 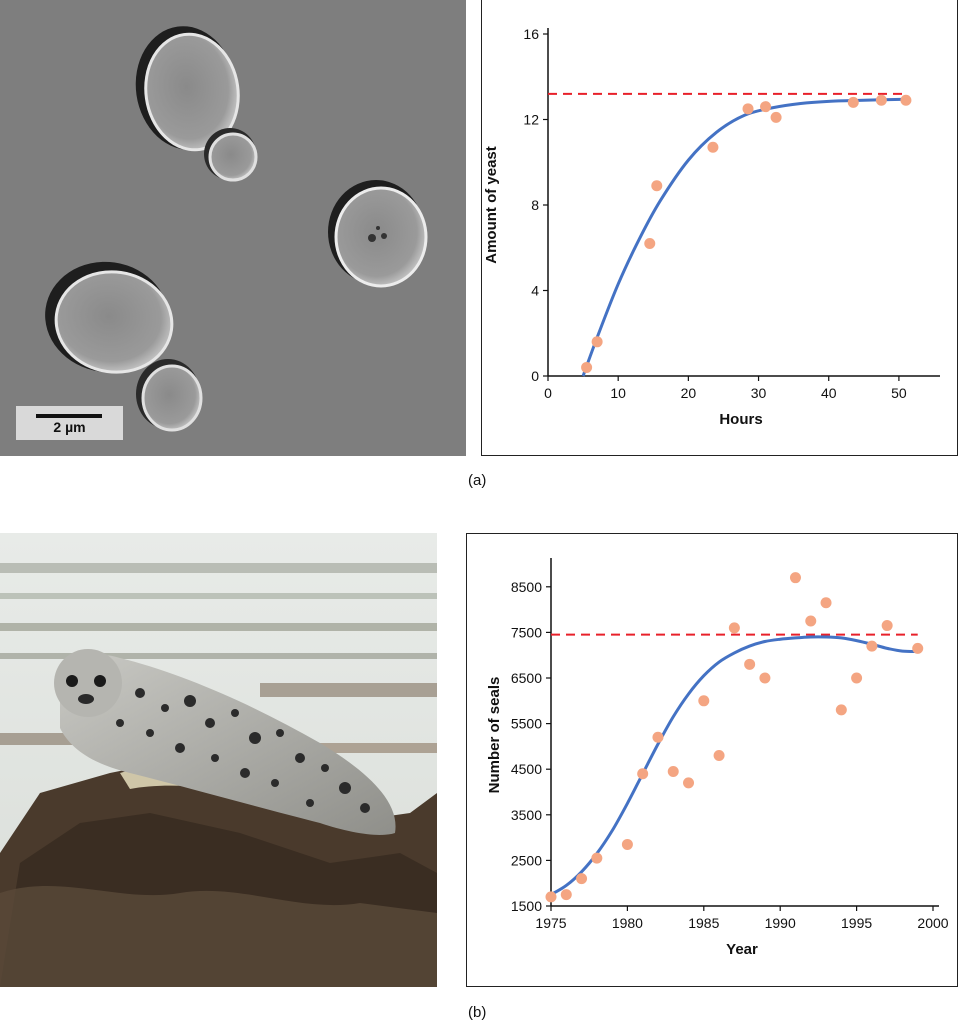 I want to click on y-tick-label: 2500, so click(x=526, y=860).